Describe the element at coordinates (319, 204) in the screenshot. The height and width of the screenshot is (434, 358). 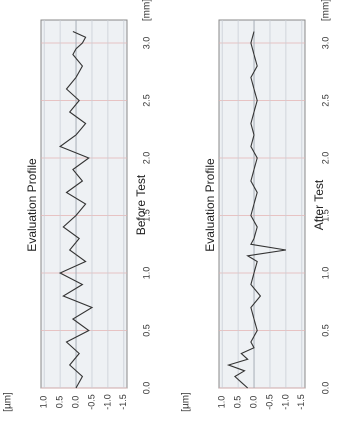
I see `chart-caption: After Test` at that location.